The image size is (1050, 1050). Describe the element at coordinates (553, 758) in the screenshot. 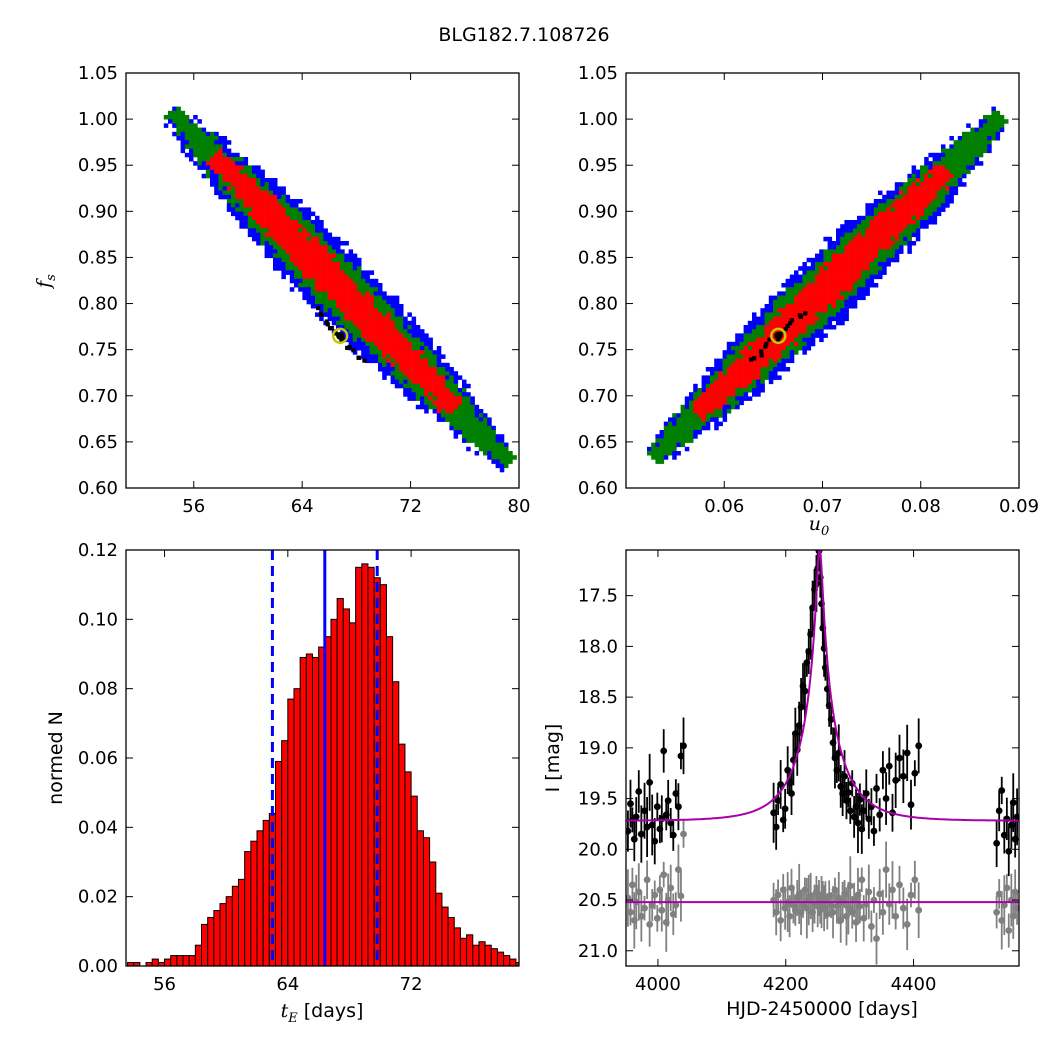

I see `y-axis-label: I [mag]` at that location.